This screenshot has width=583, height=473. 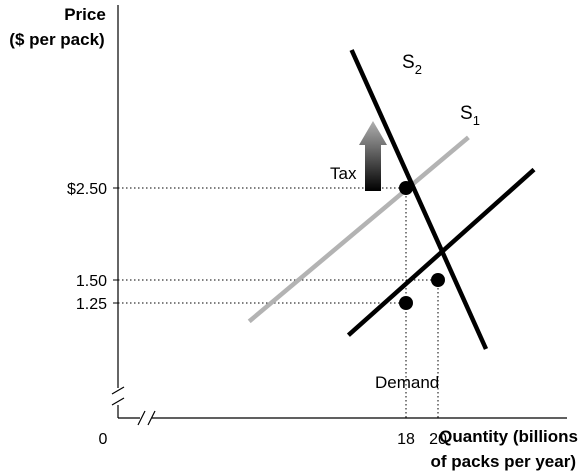 I want to click on x-tick-label-18: 18, so click(x=406, y=439).